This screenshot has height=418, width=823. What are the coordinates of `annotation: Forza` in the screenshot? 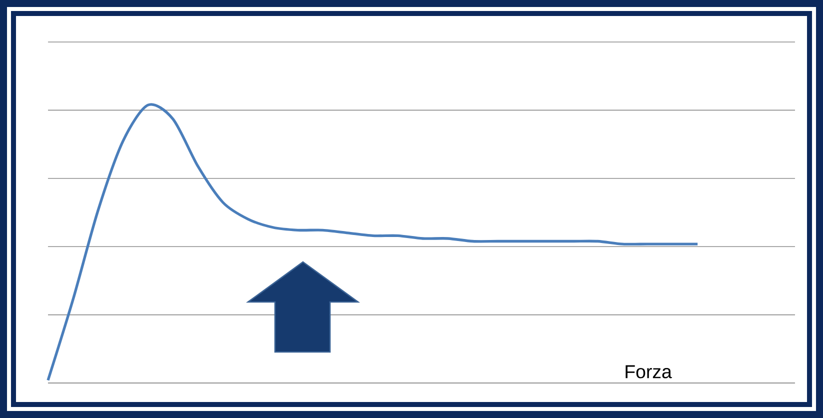 It's located at (649, 371).